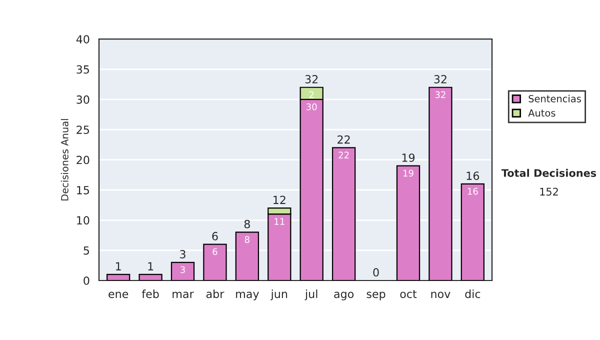 This screenshot has width=600, height=340. What do you see at coordinates (549, 192) in the screenshot?
I see `text: 152` at bounding box center [549, 192].